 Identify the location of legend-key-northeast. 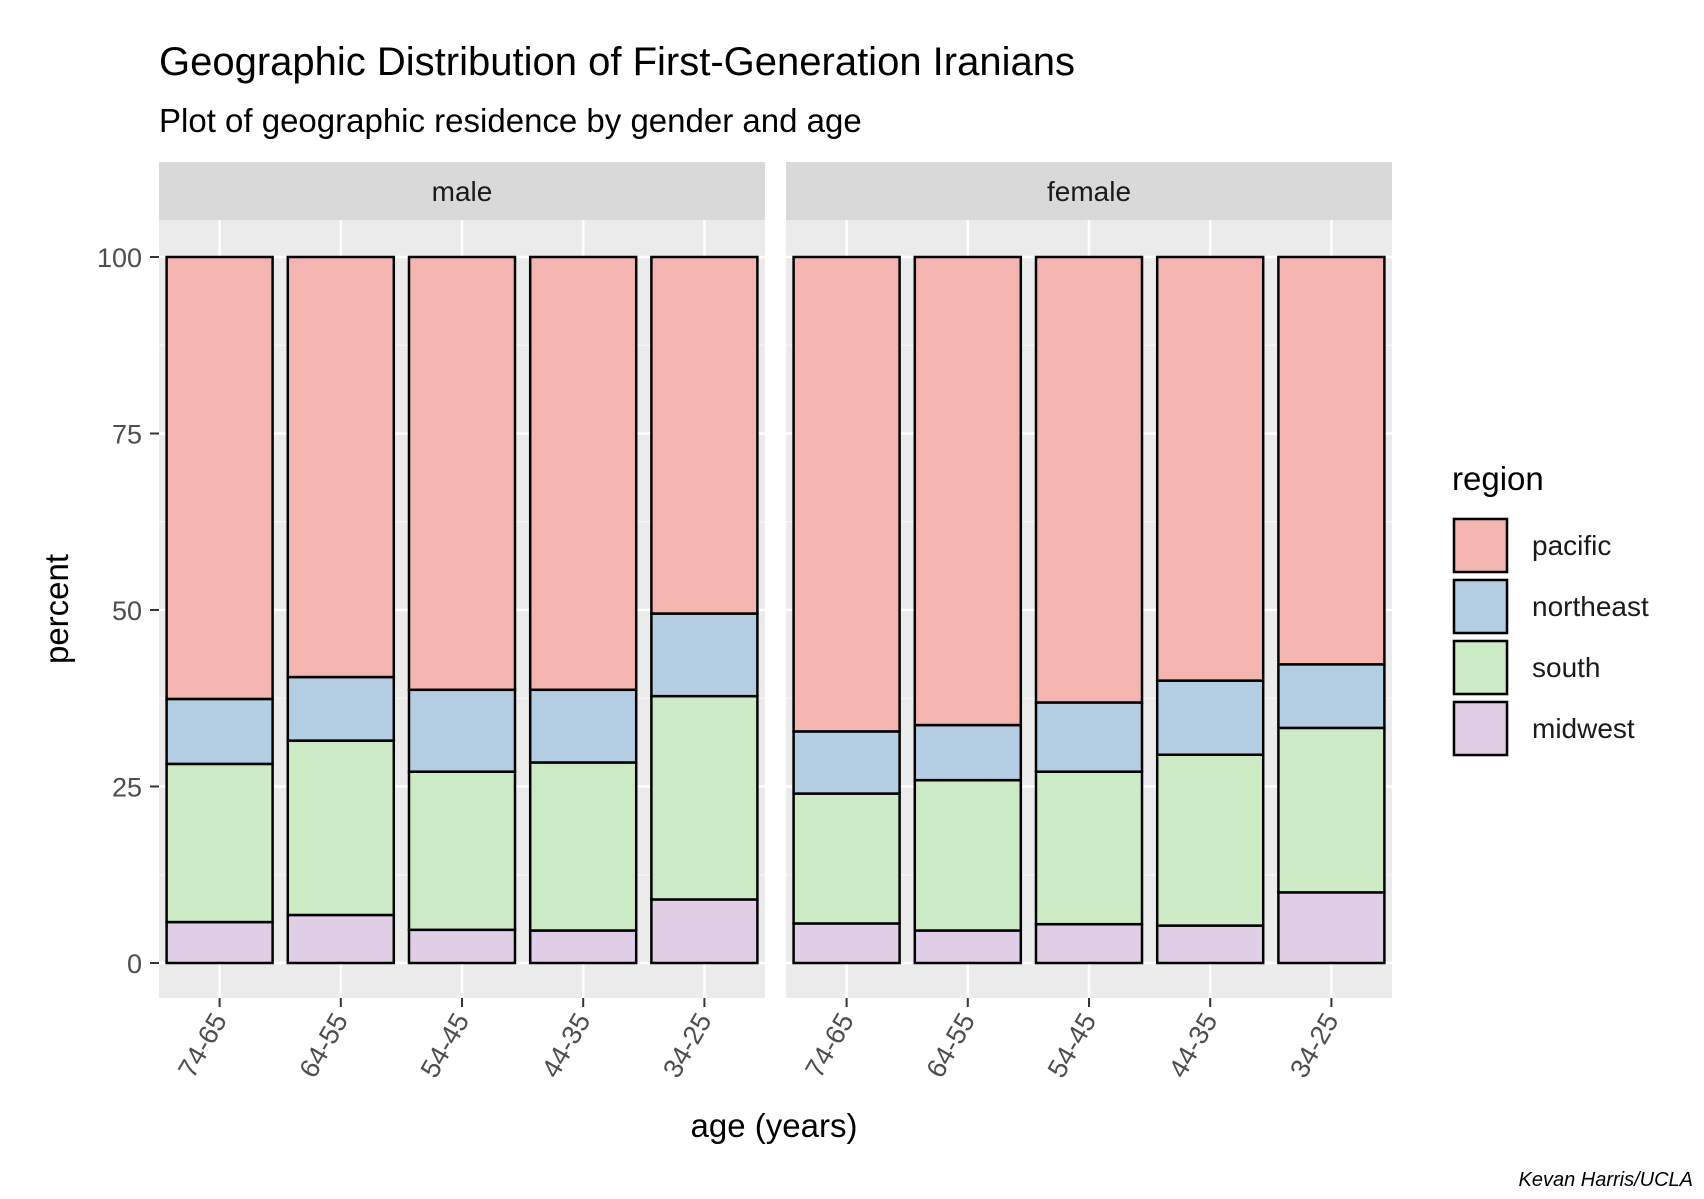
(1480, 606).